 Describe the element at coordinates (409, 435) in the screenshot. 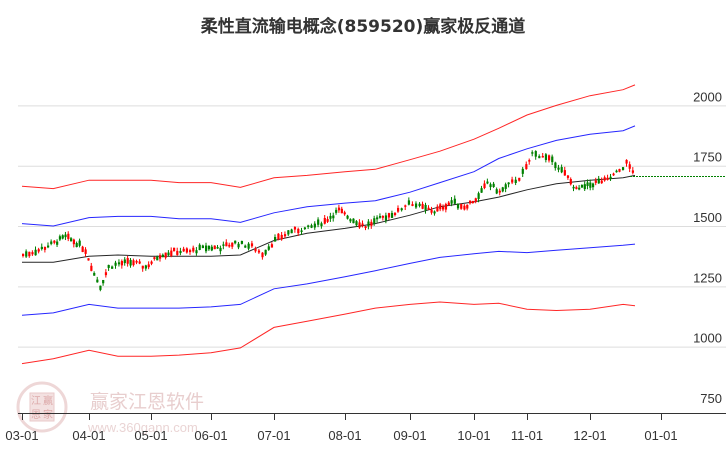

I see `x-tick-label: 09-01` at that location.